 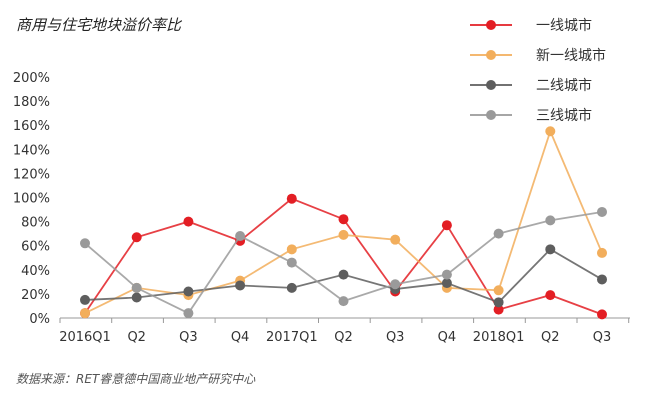 What do you see at coordinates (99, 25) in the screenshot?
I see `chart-title: 商用与住宅地块溢价率比` at bounding box center [99, 25].